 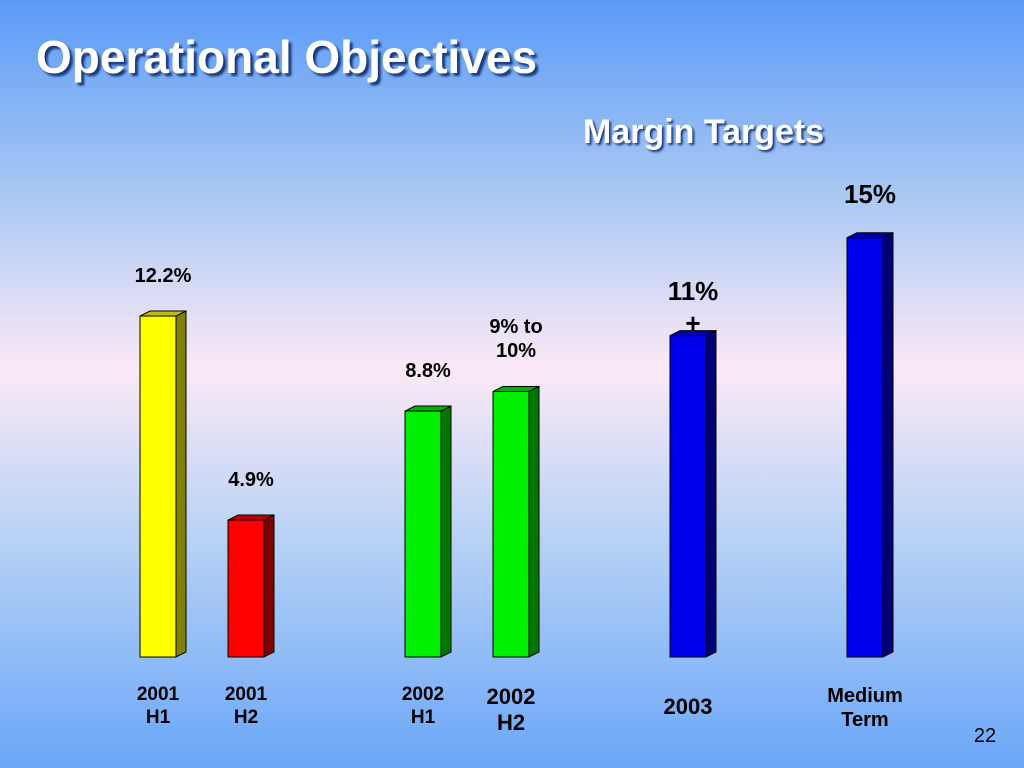 I want to click on x-tick-label: 2001 H2, so click(x=246, y=706).